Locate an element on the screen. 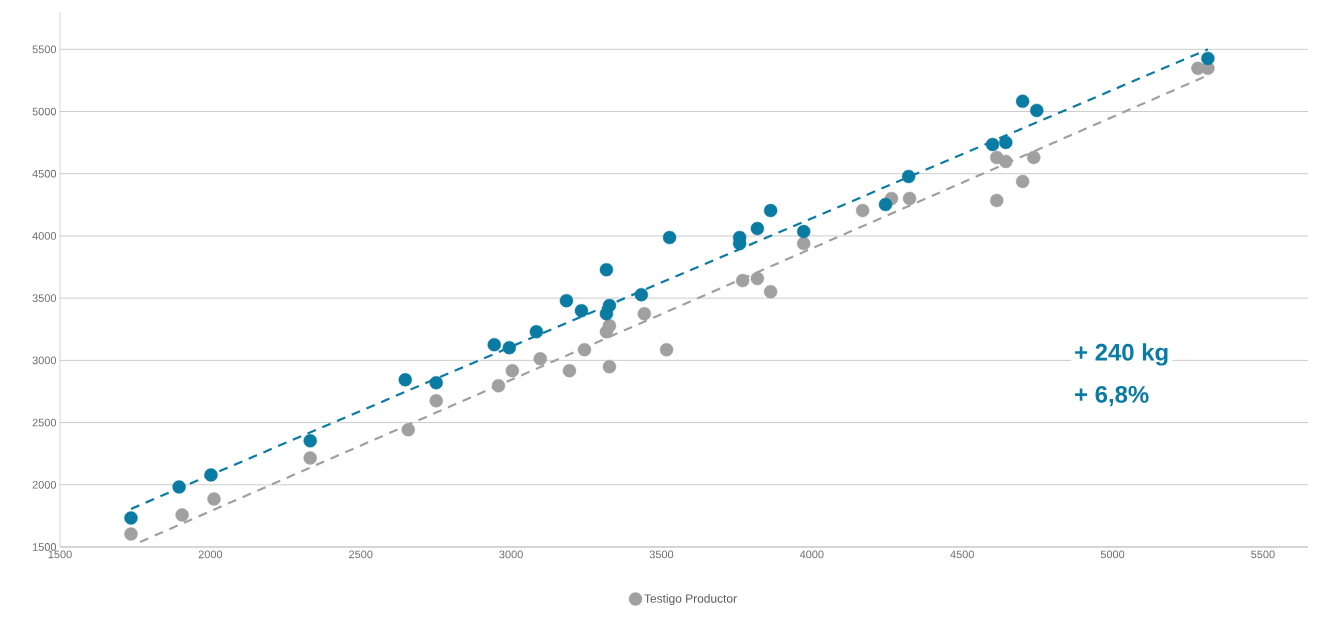  x-tick-label: 4500 is located at coordinates (962, 554).